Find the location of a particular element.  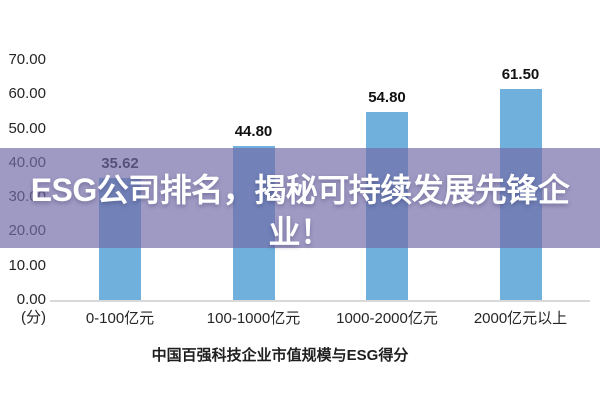

y-axis-tick-label: 10.00 is located at coordinates (27, 265).